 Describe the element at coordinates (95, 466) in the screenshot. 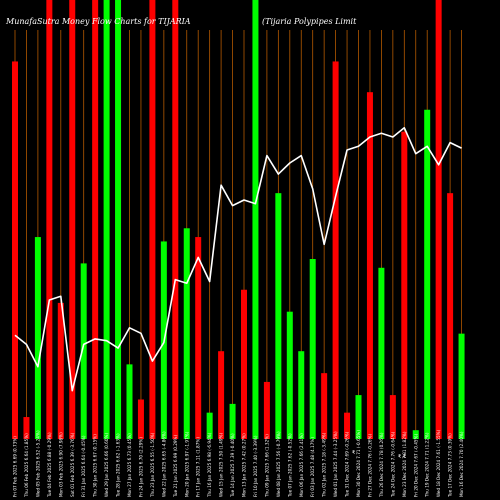

I see `x-tick-label: Thu 30 Jan 2025 6.67 (0.15%)` at that location.